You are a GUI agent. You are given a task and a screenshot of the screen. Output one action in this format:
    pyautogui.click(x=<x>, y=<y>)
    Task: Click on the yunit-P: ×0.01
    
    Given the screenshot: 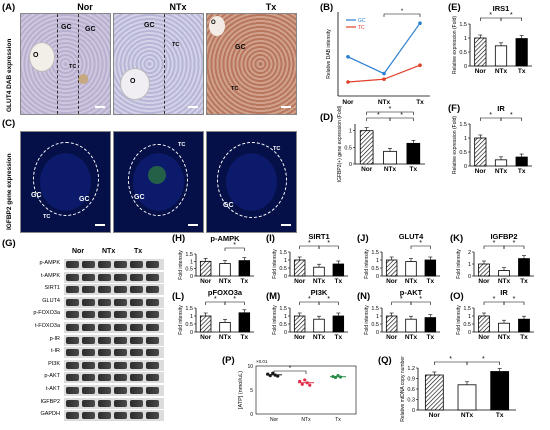 What is the action you would take?
    pyautogui.click(x=262, y=361)
    